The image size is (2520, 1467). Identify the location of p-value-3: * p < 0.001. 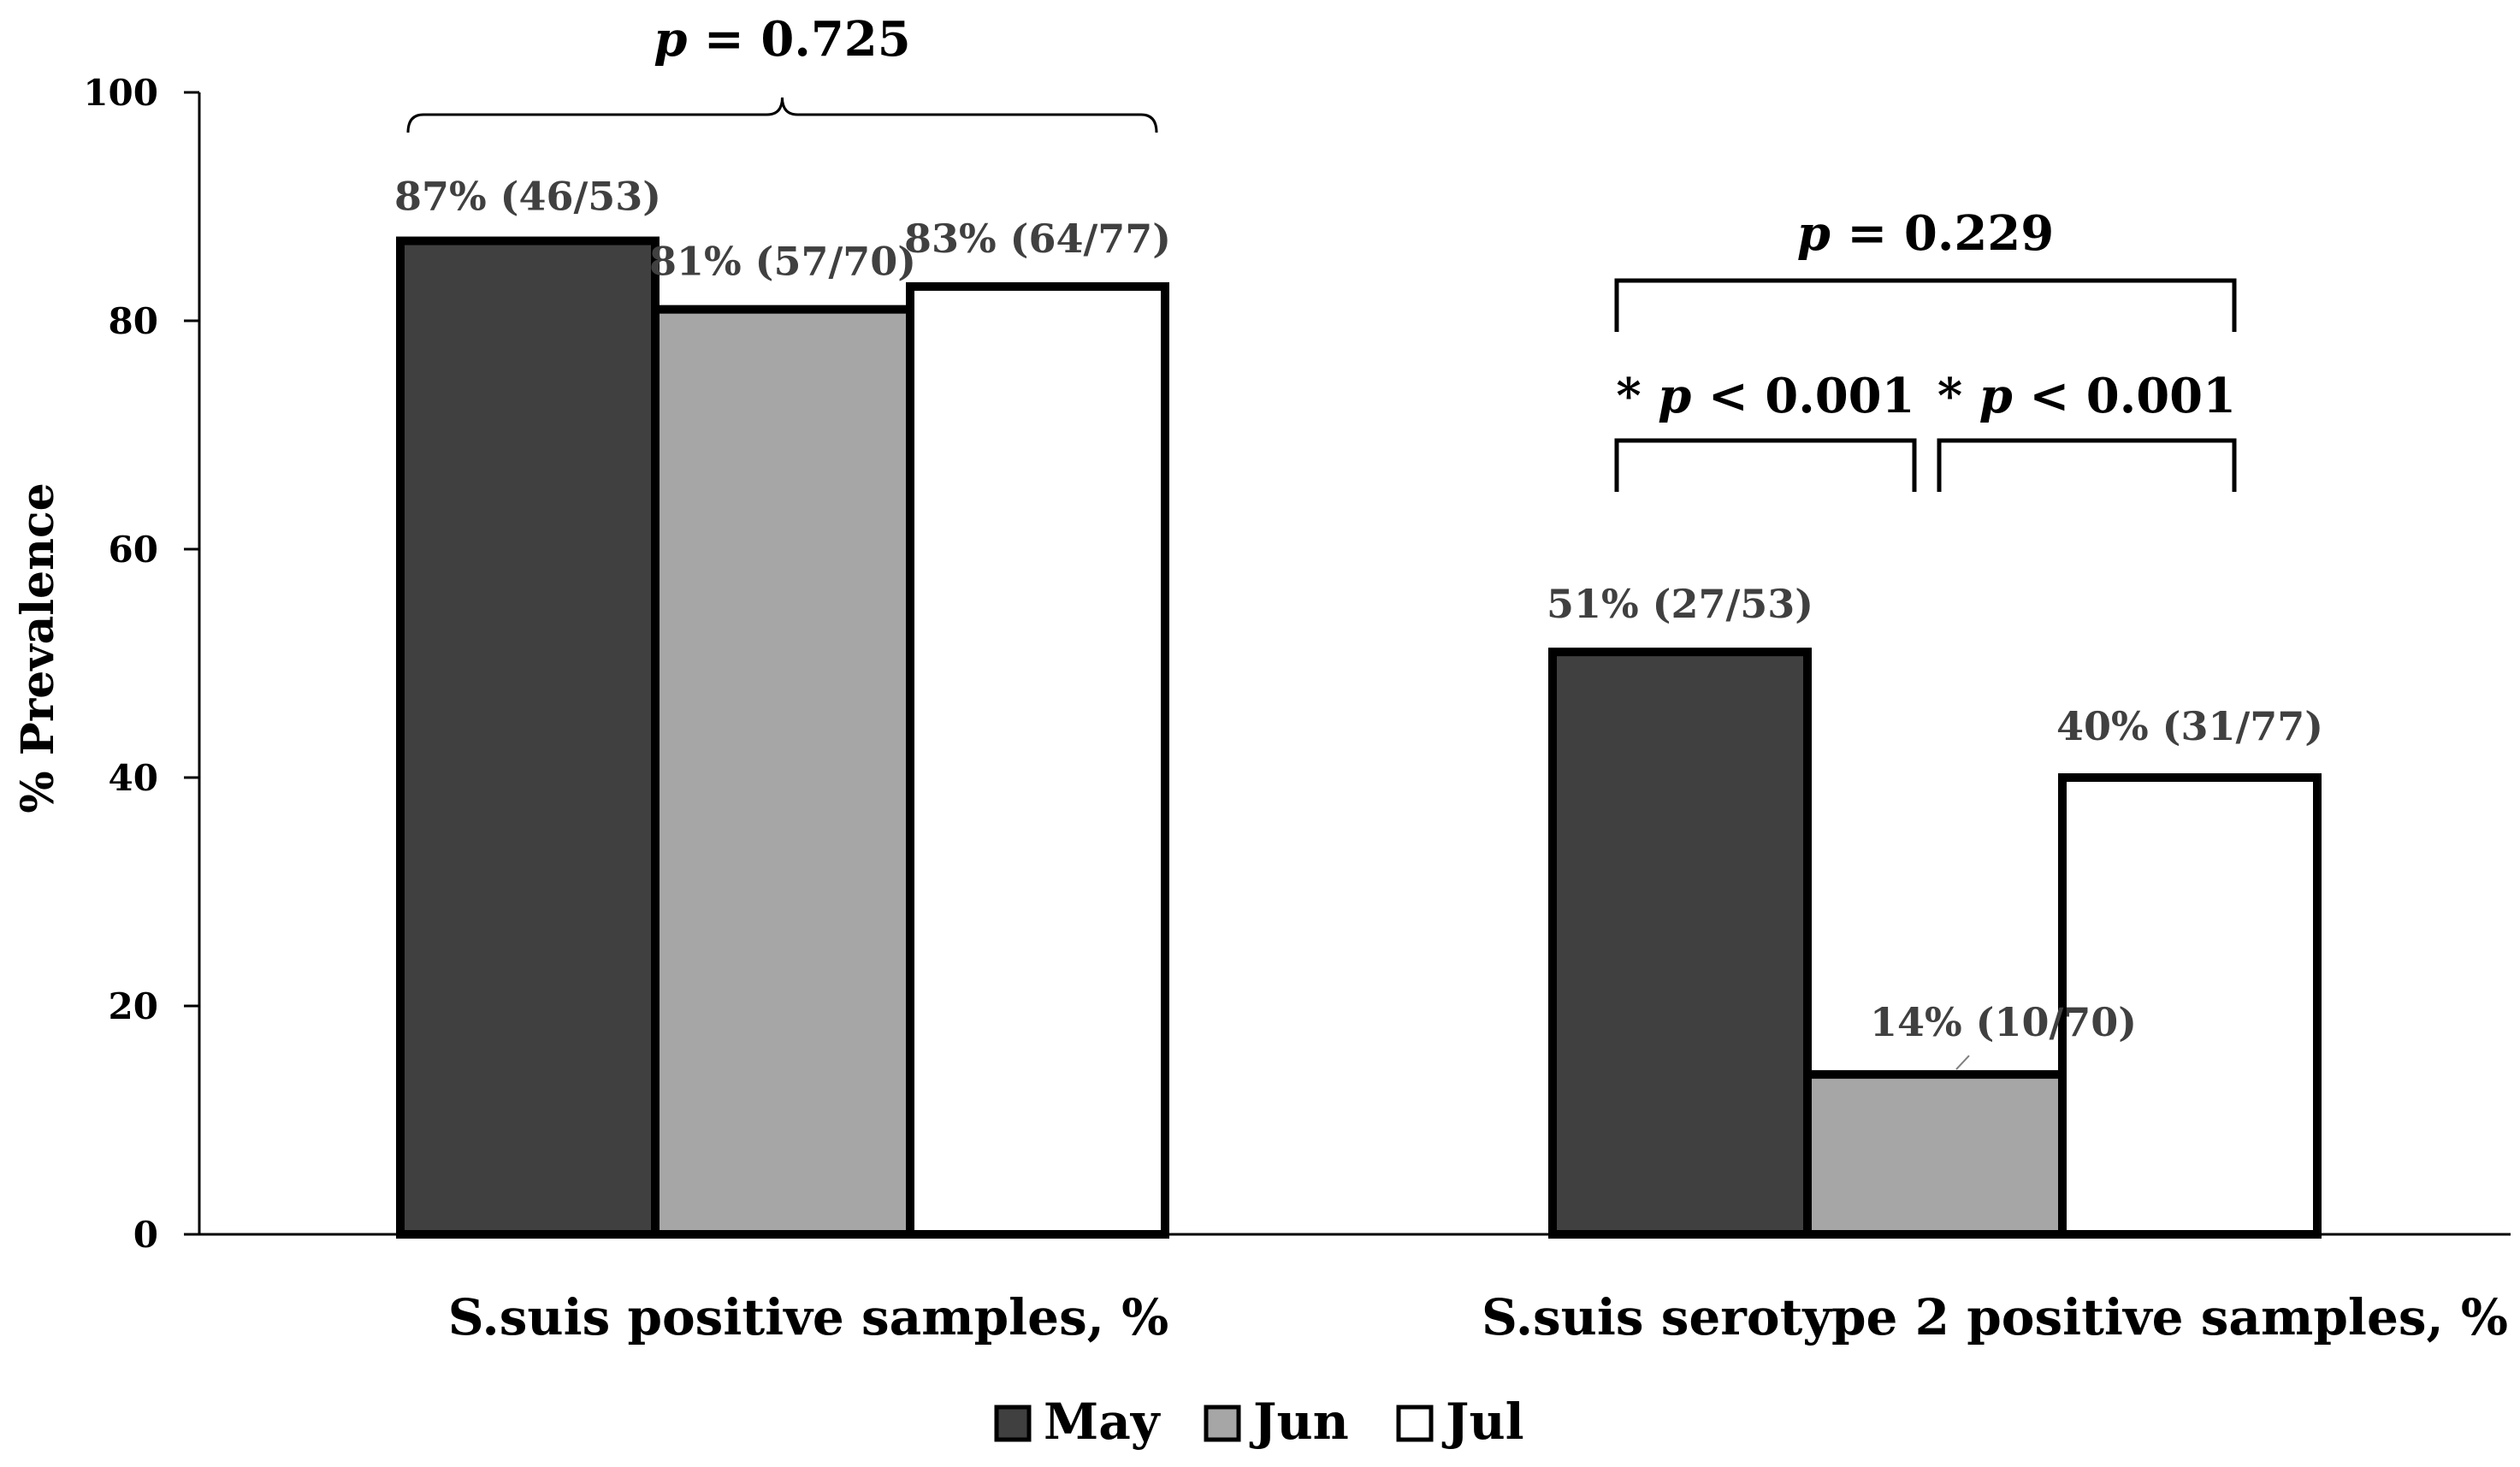
(1765, 396).